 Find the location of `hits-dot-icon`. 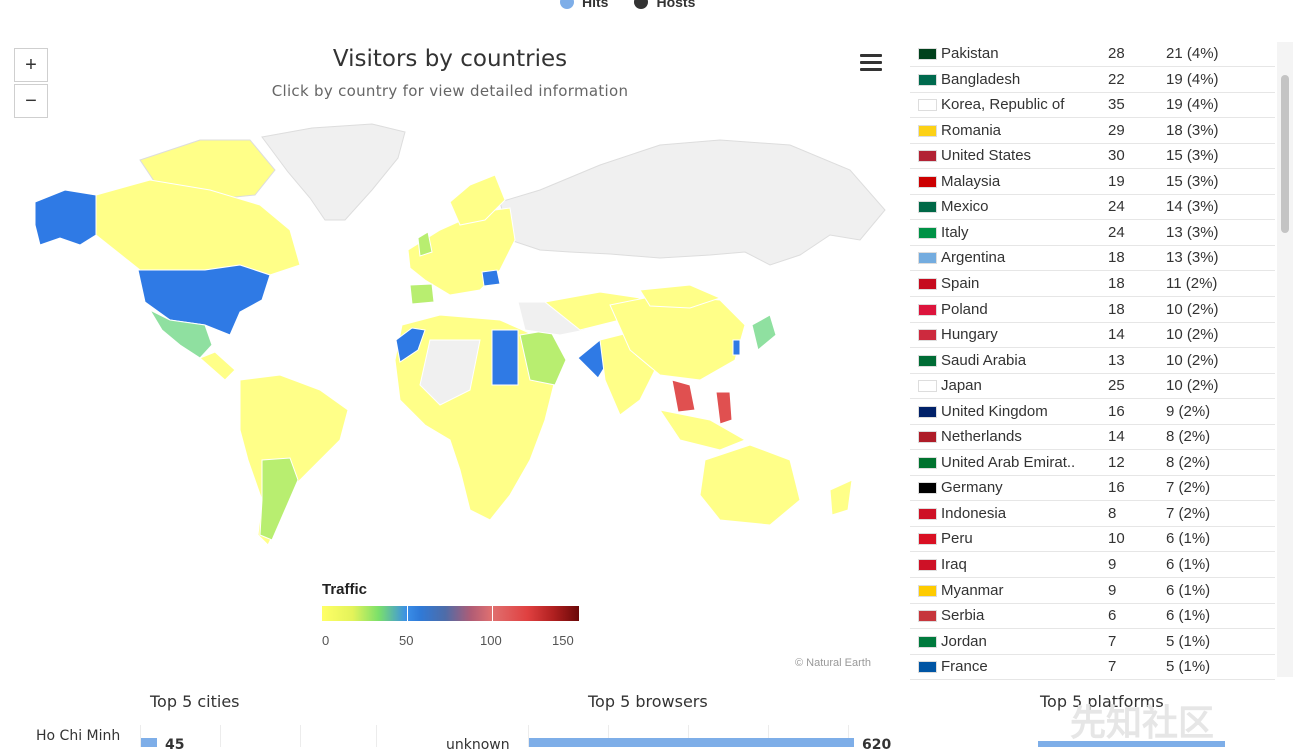

hits-dot-icon is located at coordinates (567, 4).